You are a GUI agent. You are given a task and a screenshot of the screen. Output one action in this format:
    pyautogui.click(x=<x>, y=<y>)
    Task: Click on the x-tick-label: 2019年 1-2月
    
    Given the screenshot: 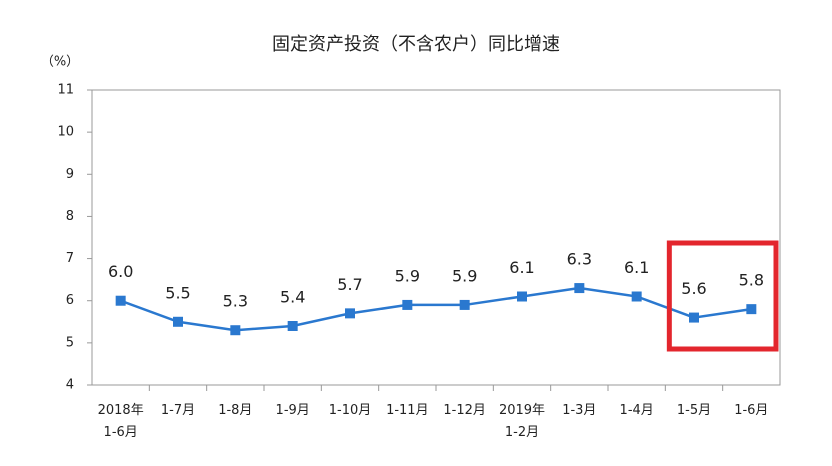 What is the action you would take?
    pyautogui.click(x=522, y=421)
    